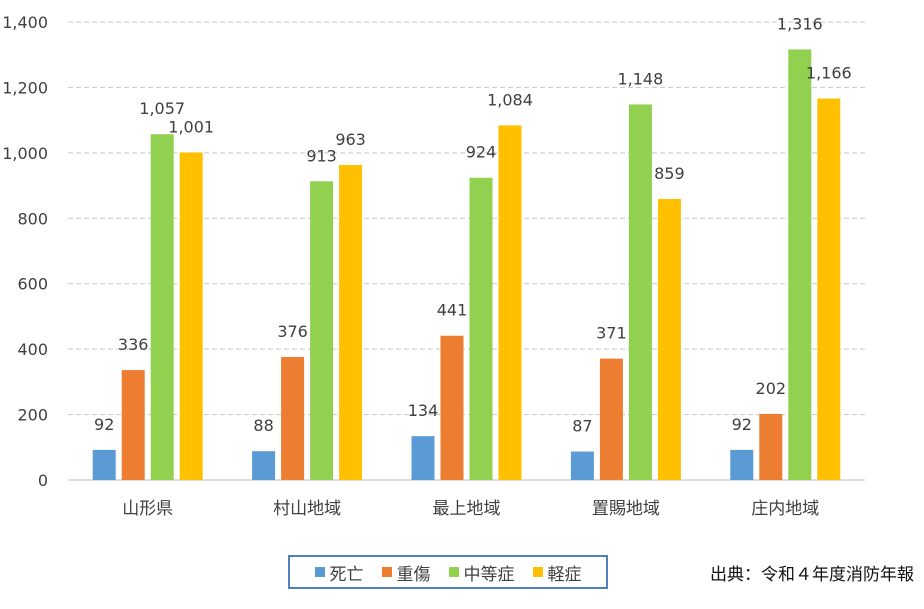 The height and width of the screenshot is (609, 924). I want to click on x-tick-label: 山形県, so click(147, 509).